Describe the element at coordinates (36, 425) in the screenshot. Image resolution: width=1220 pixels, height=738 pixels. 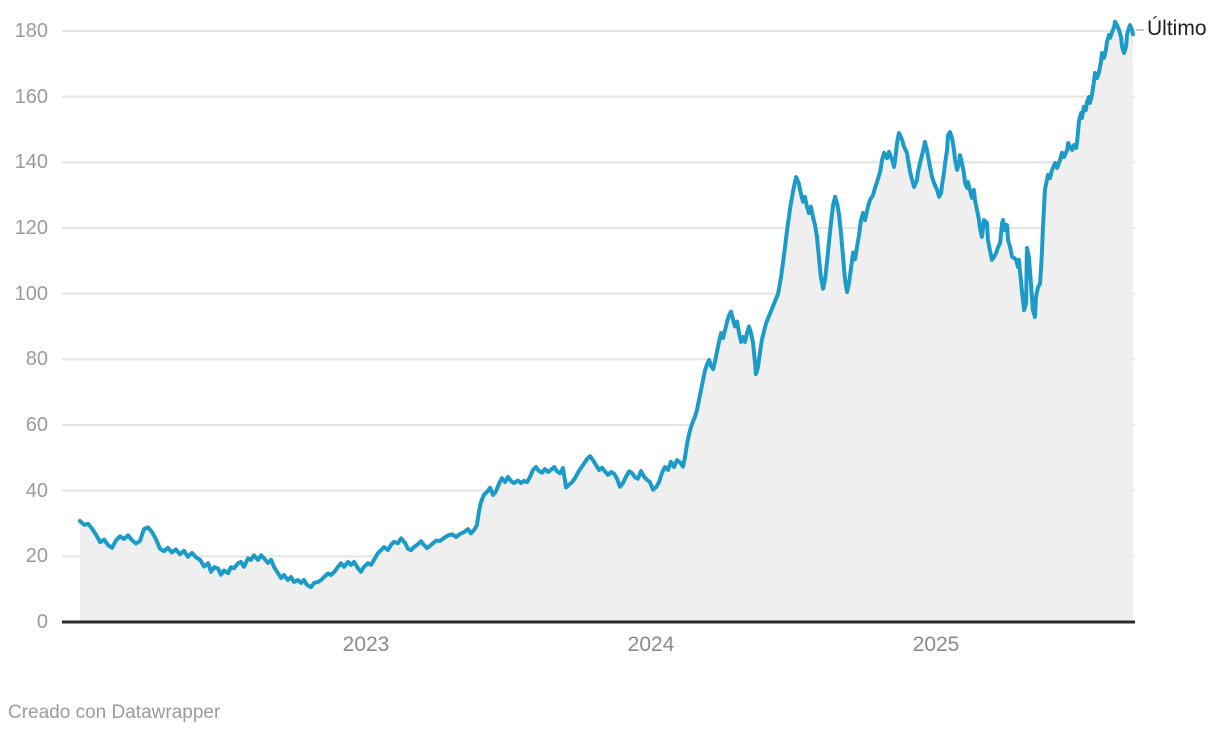
I see `y-axis-tick-label: 60` at that location.